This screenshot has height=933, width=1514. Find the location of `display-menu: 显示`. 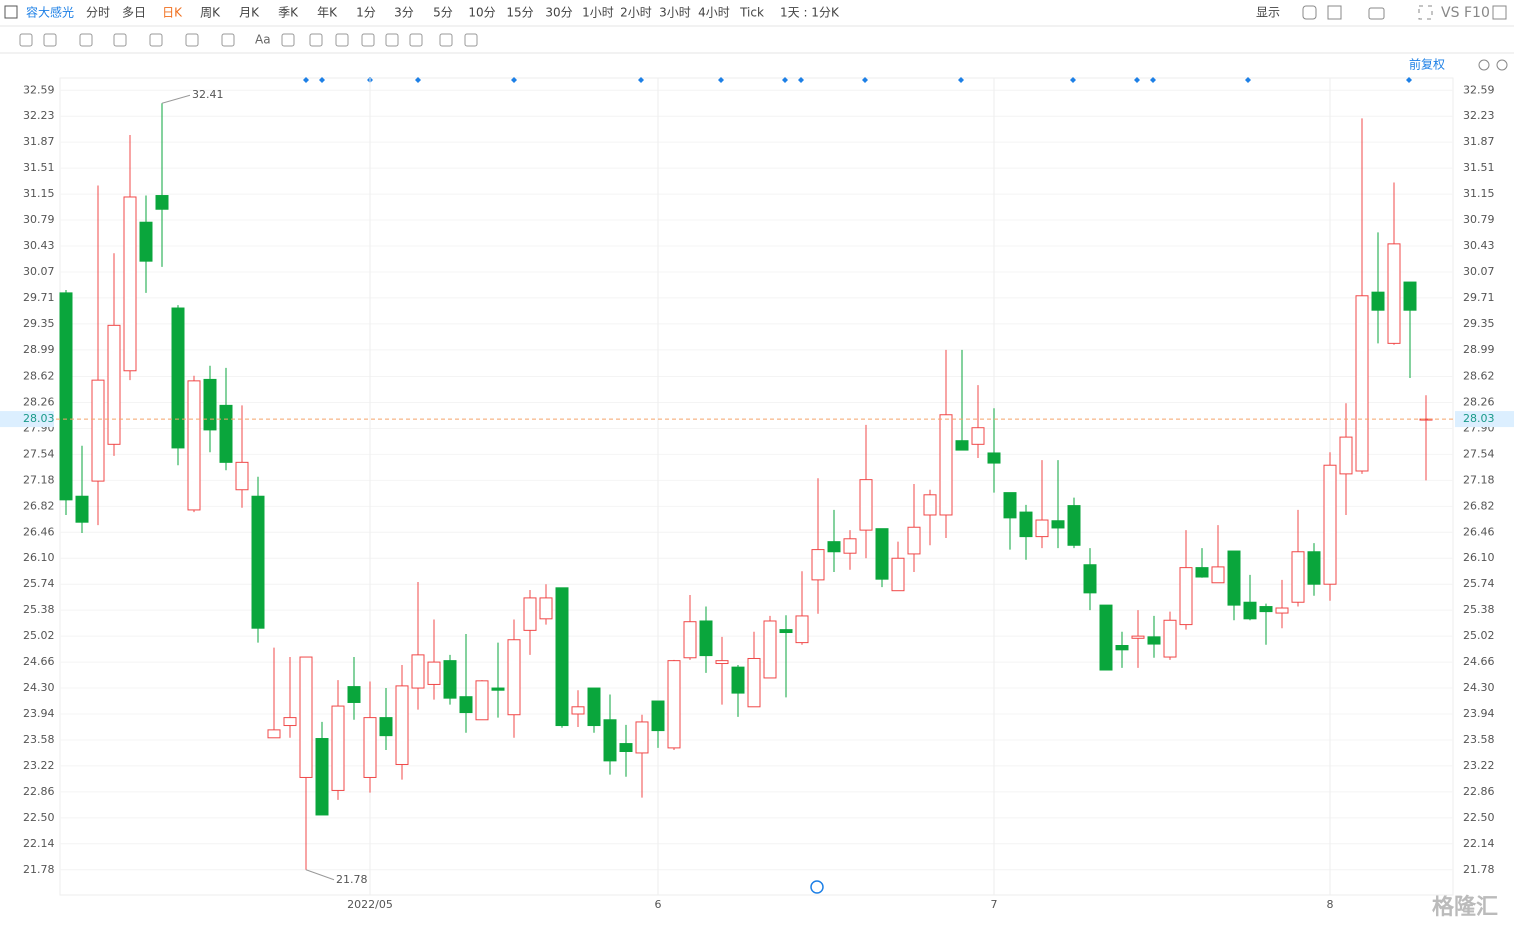

display-menu: 显示 is located at coordinates (1268, 13).